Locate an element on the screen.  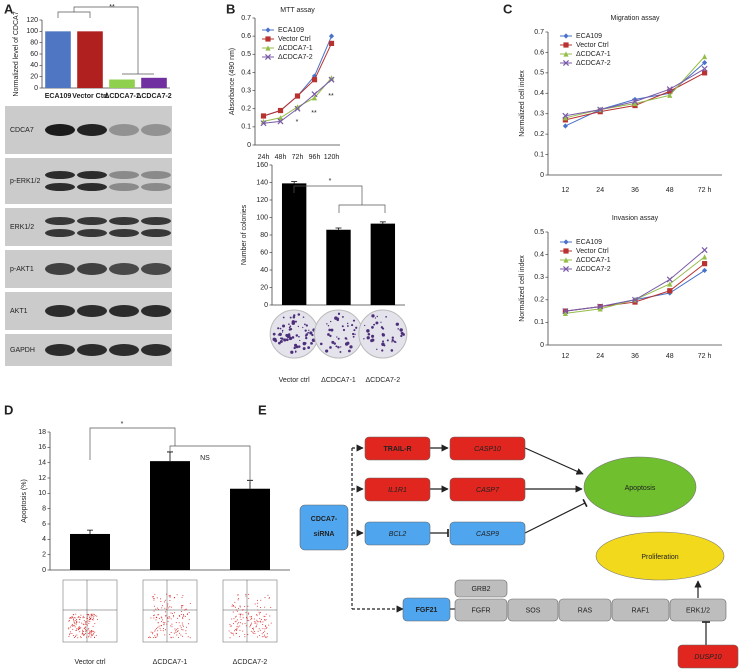
y-tick-label: 40 is located at coordinates (34, 65).